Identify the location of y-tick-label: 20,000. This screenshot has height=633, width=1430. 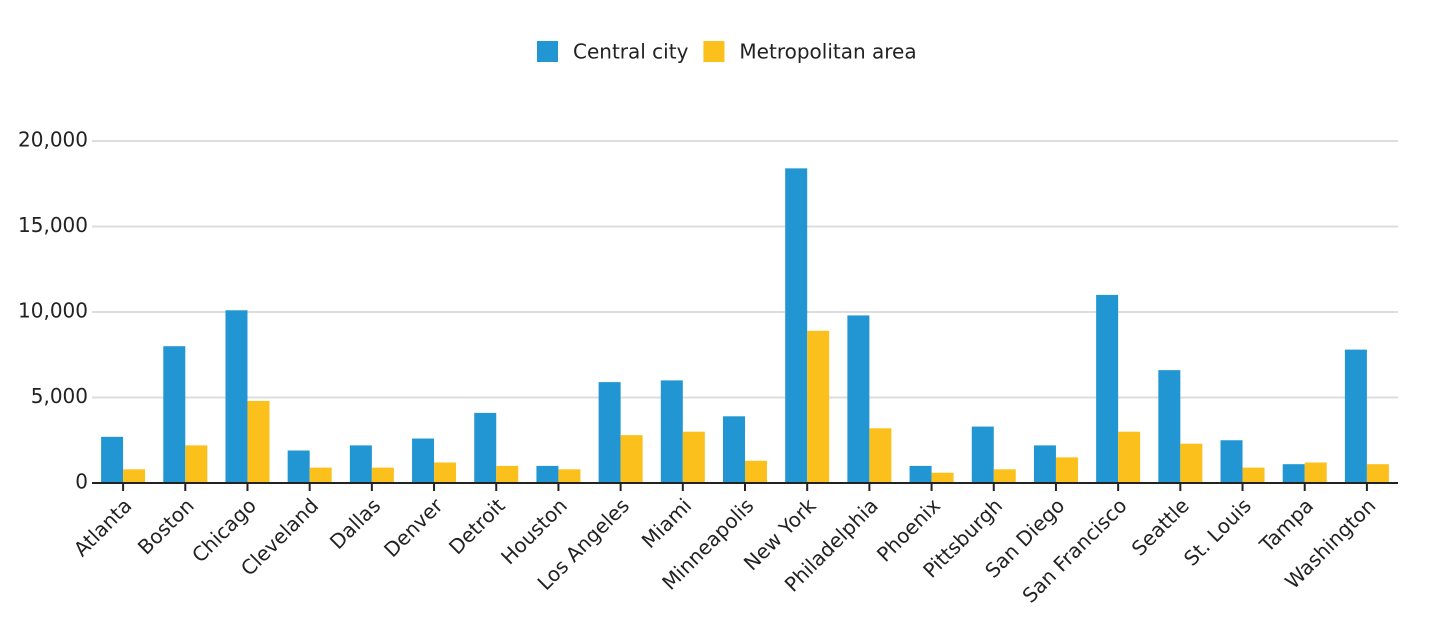
(53, 140).